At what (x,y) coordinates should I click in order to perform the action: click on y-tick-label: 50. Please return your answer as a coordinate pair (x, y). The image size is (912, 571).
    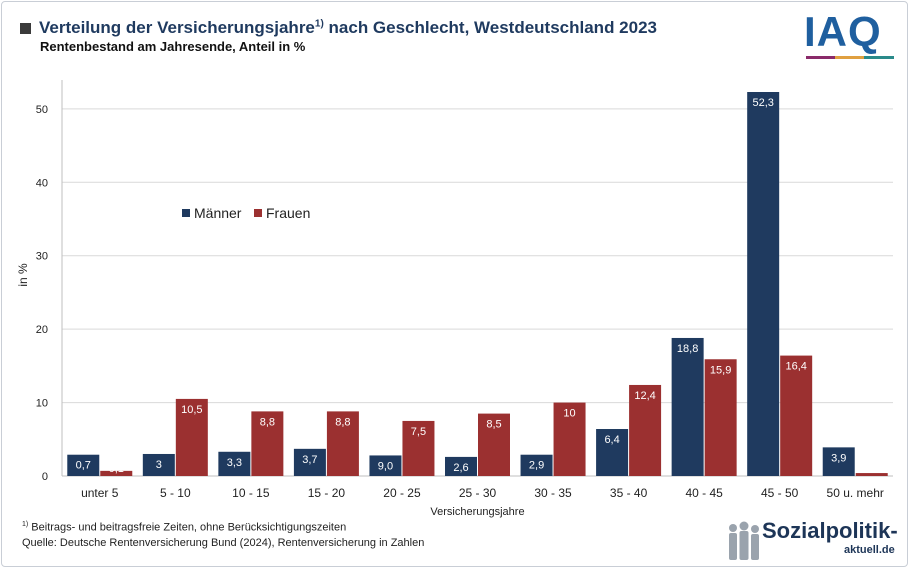
    Looking at the image, I should click on (42, 110).